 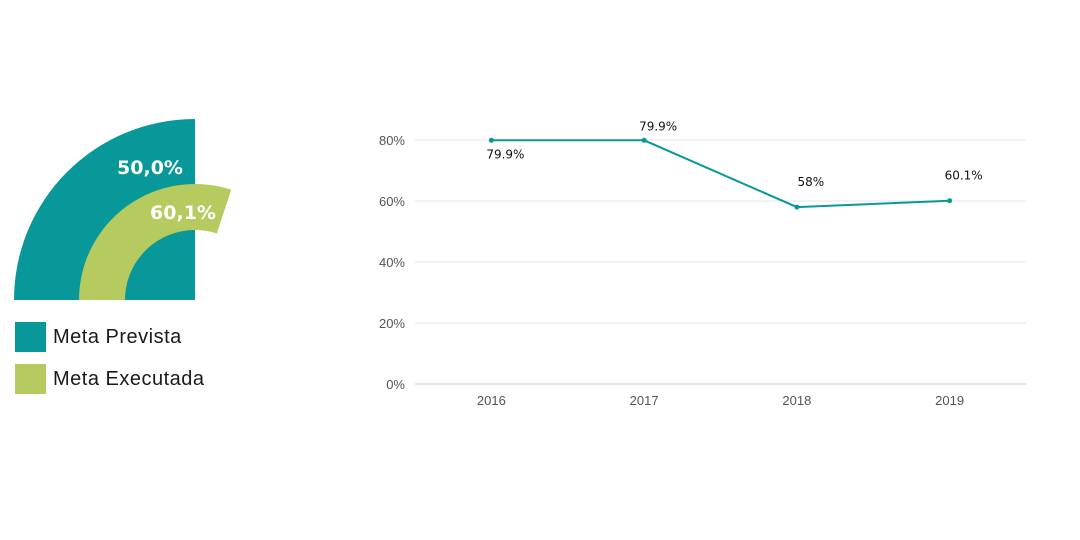 I want to click on legend-item-meta-prevista: Meta Prevista, so click(x=110, y=337).